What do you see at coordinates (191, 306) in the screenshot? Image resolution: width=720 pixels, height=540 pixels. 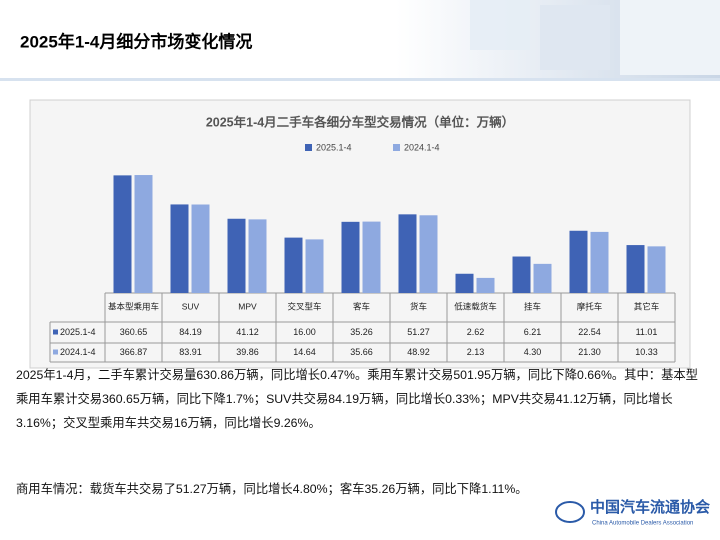 I see `x-tick-label: SUV` at bounding box center [191, 306].